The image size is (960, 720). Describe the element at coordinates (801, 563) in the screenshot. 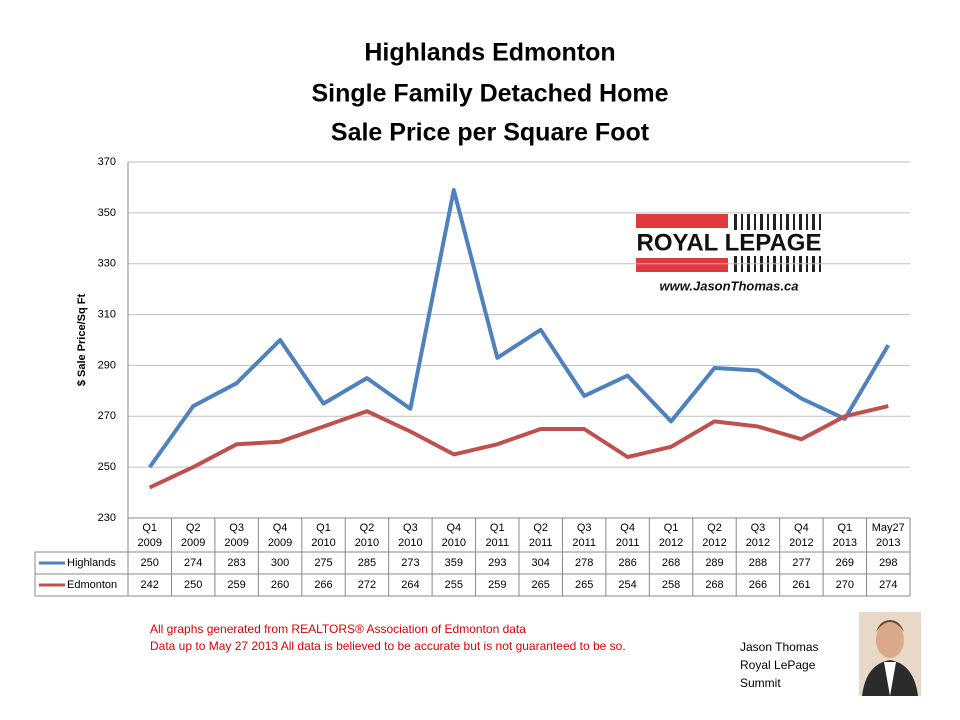

I see `table-value: 277` at that location.